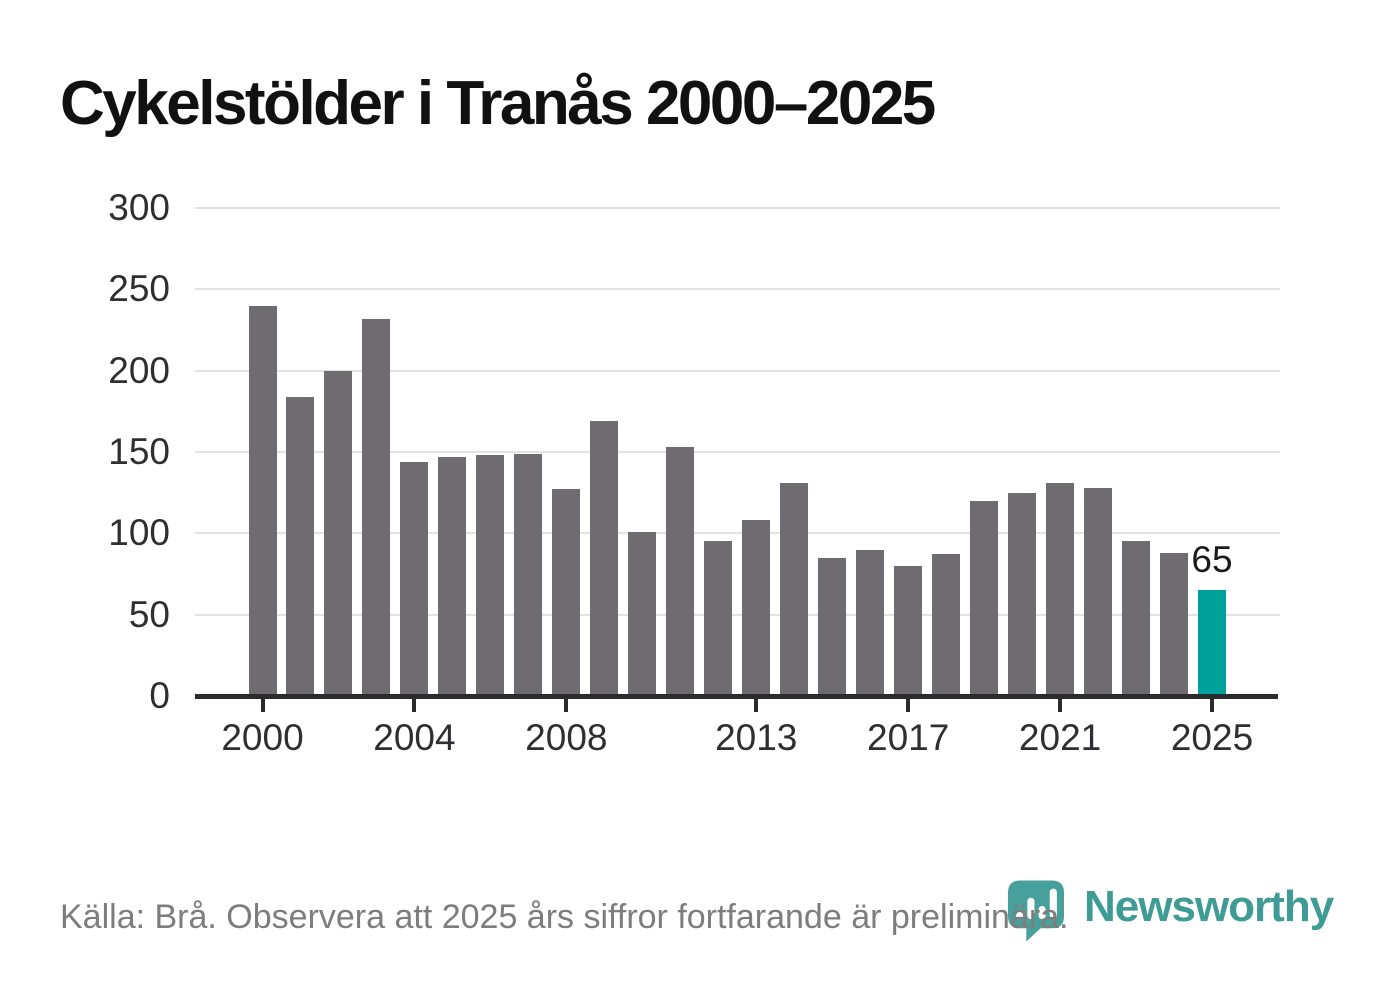 The width and height of the screenshot is (1382, 999). Describe the element at coordinates (159, 695) in the screenshot. I see `y-axis-label-0: 0` at that location.